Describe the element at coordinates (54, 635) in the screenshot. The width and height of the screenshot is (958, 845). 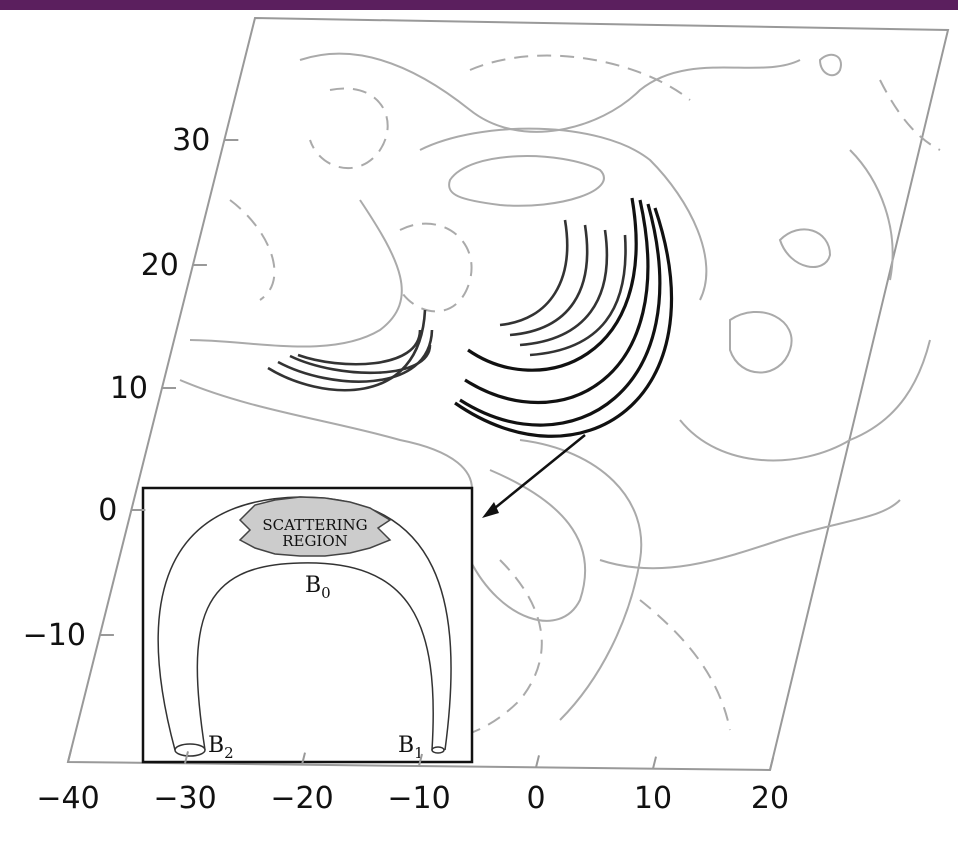
I see `y-tick-label: −10` at that location.